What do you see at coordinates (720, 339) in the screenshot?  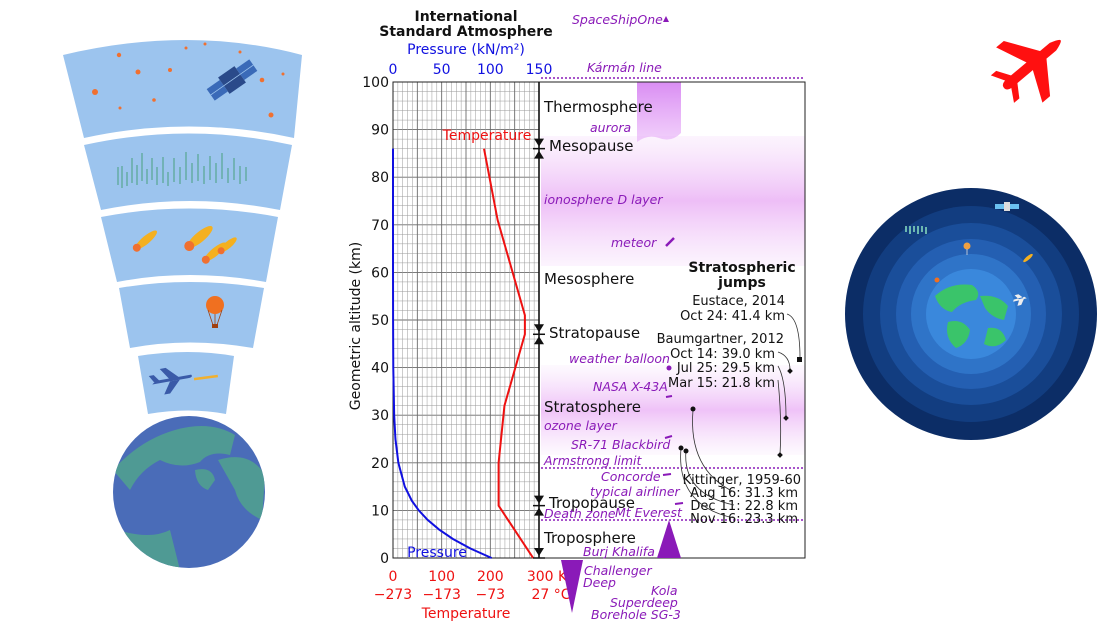 I see `baumgartner-name: Baumgartner, 2012` at bounding box center [720, 339].